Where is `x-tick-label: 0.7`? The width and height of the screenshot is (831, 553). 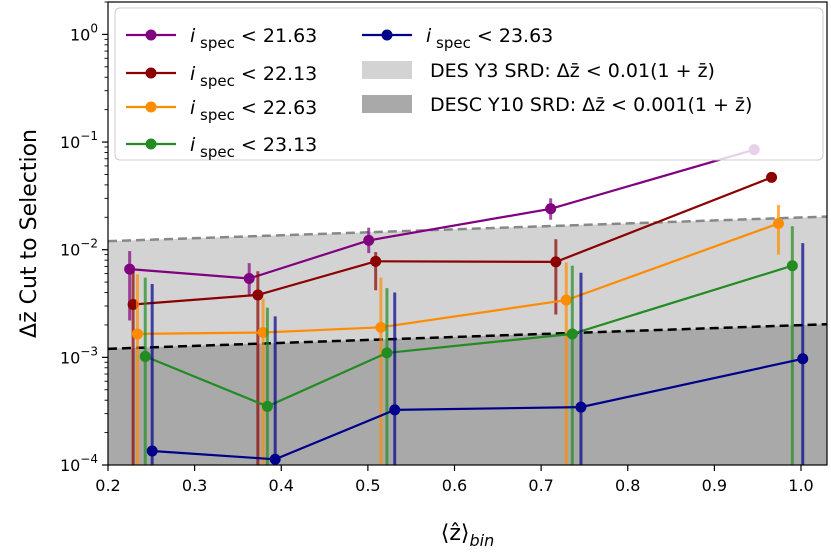 x-tick-label: 0.7 is located at coordinates (540, 485).